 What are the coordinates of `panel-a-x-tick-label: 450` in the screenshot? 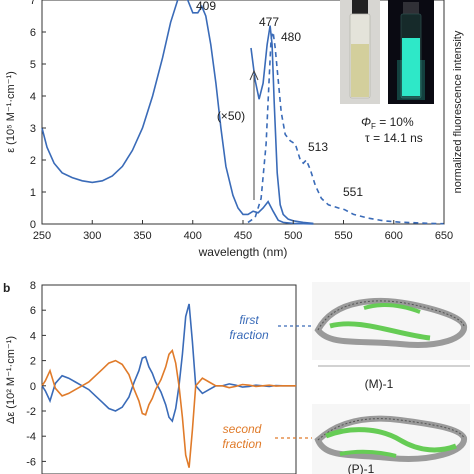 It's located at (243, 236).